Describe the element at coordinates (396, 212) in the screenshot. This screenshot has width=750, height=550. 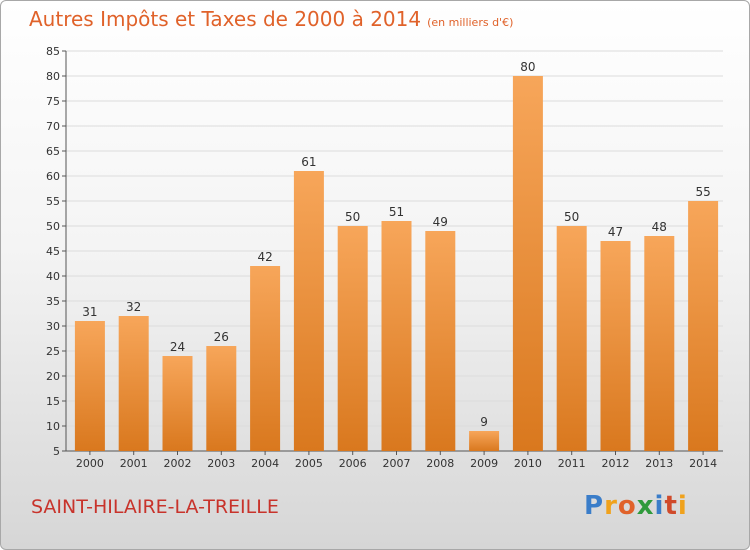
I see `data-label-2007: 51` at that location.